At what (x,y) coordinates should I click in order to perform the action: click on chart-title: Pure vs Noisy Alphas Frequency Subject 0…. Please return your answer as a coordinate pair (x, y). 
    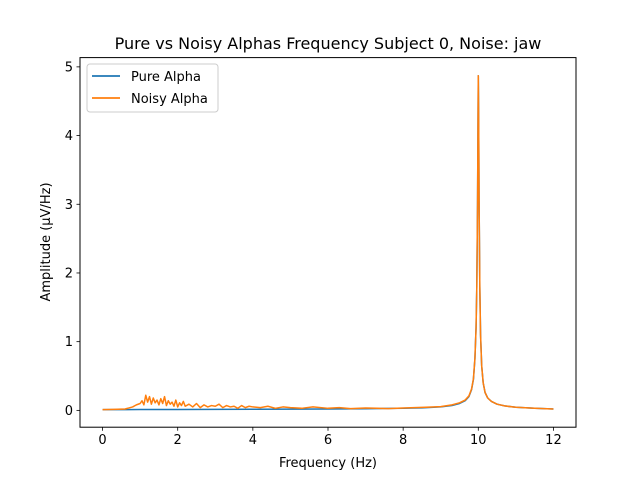
    Looking at the image, I should click on (328, 43).